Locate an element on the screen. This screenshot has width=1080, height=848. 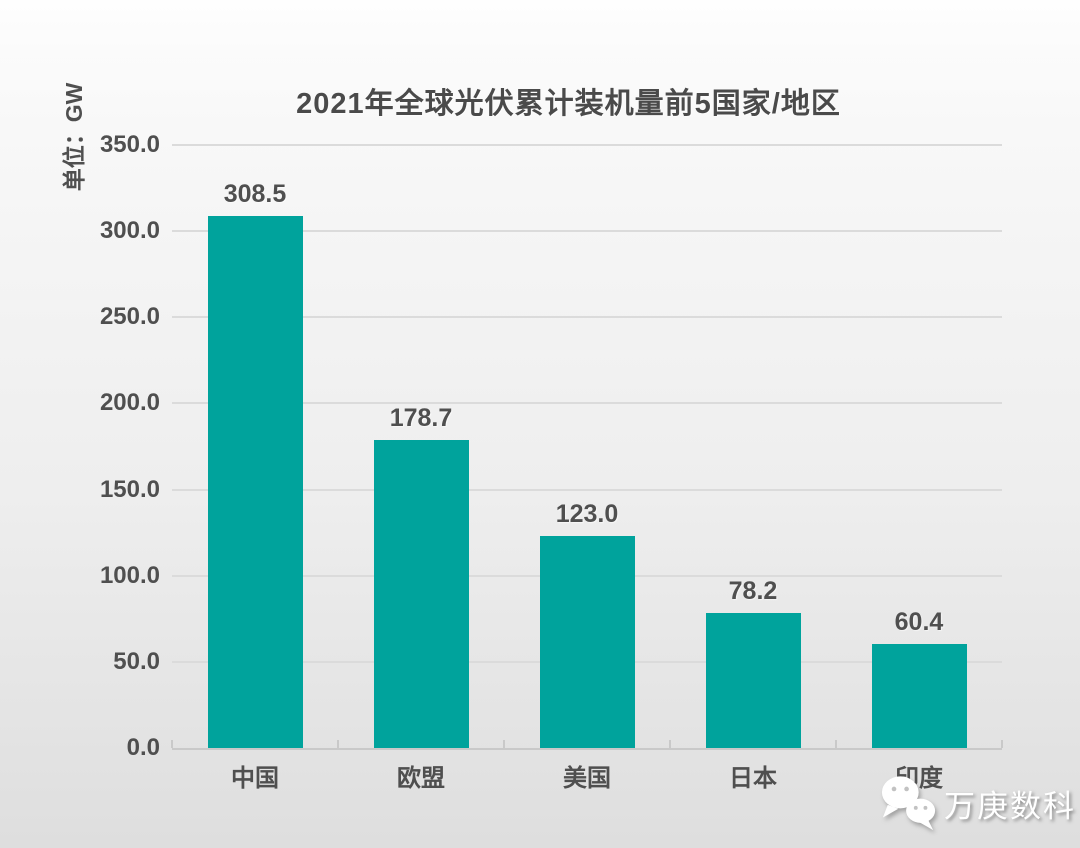
y-axis-tick-label: 250.0 is located at coordinates (129, 317).